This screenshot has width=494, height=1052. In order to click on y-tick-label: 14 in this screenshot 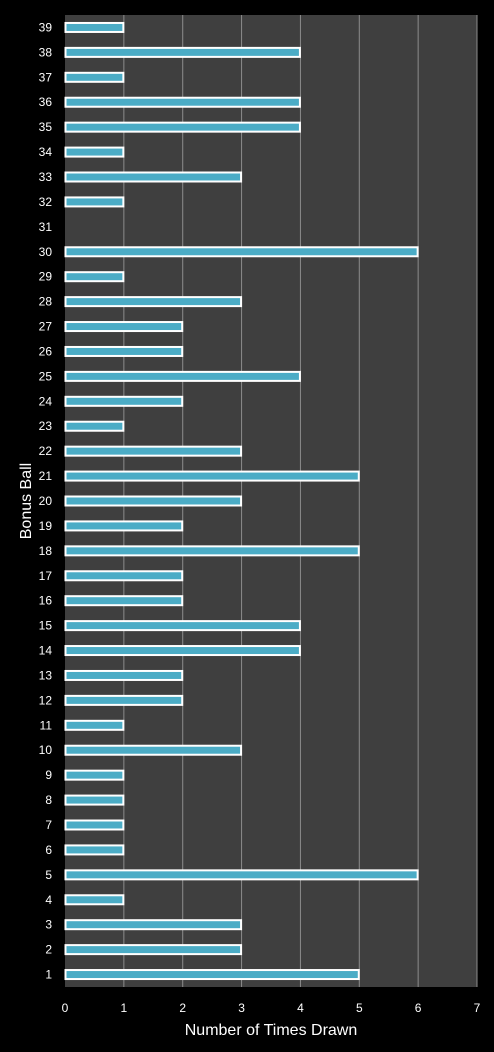, I will do `click(46, 651)`.